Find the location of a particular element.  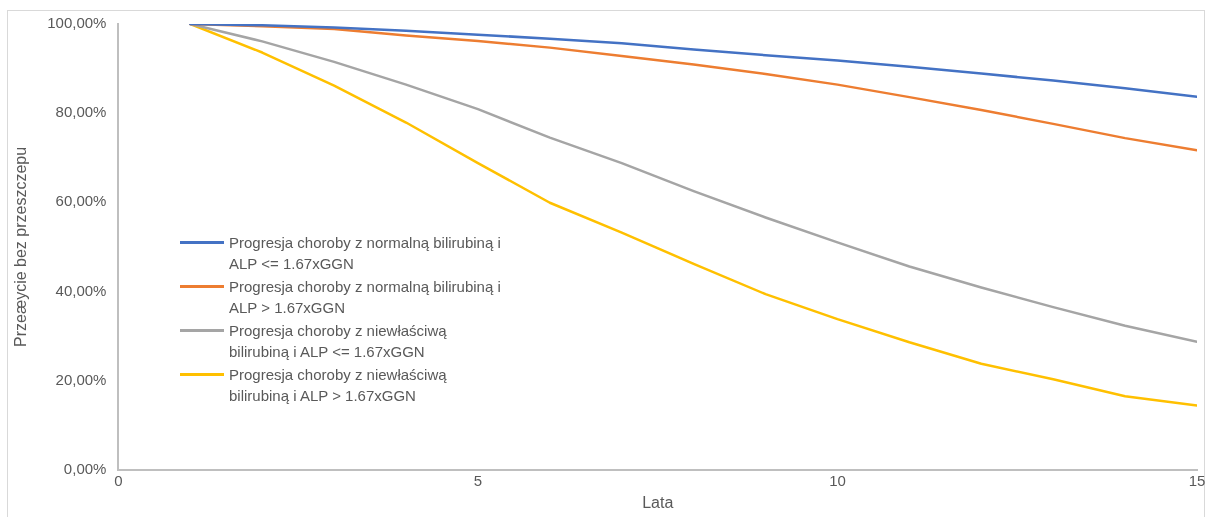

y-tick-label: 60,00% is located at coordinates (81, 201).